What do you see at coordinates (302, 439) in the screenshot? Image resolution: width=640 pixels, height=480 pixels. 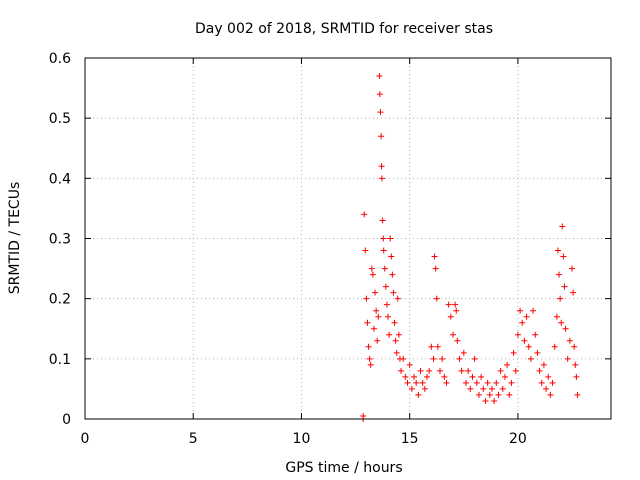 I see `x-tick-label: 10` at bounding box center [302, 439].